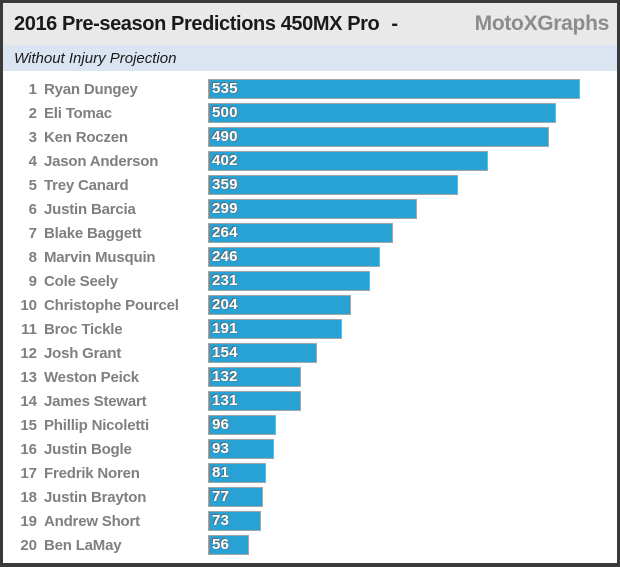 Image resolution: width=620 pixels, height=567 pixels. I want to click on rider-name: Andrew Short, so click(92, 521).